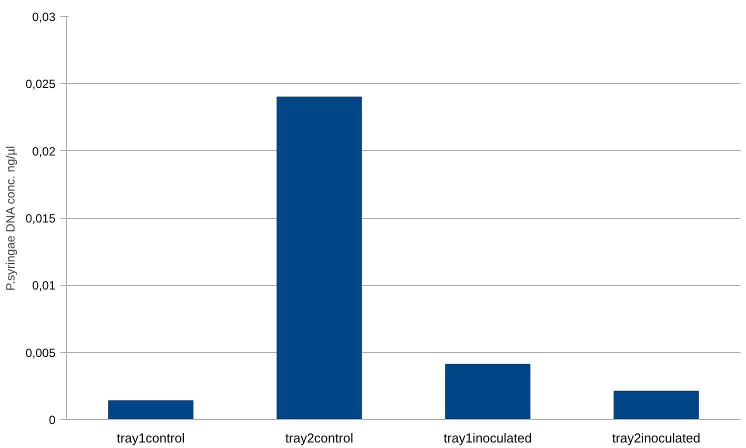 Image resolution: width=746 pixels, height=448 pixels. Describe the element at coordinates (40, 353) in the screenshot. I see `y-tick-label: 0,005` at that location.